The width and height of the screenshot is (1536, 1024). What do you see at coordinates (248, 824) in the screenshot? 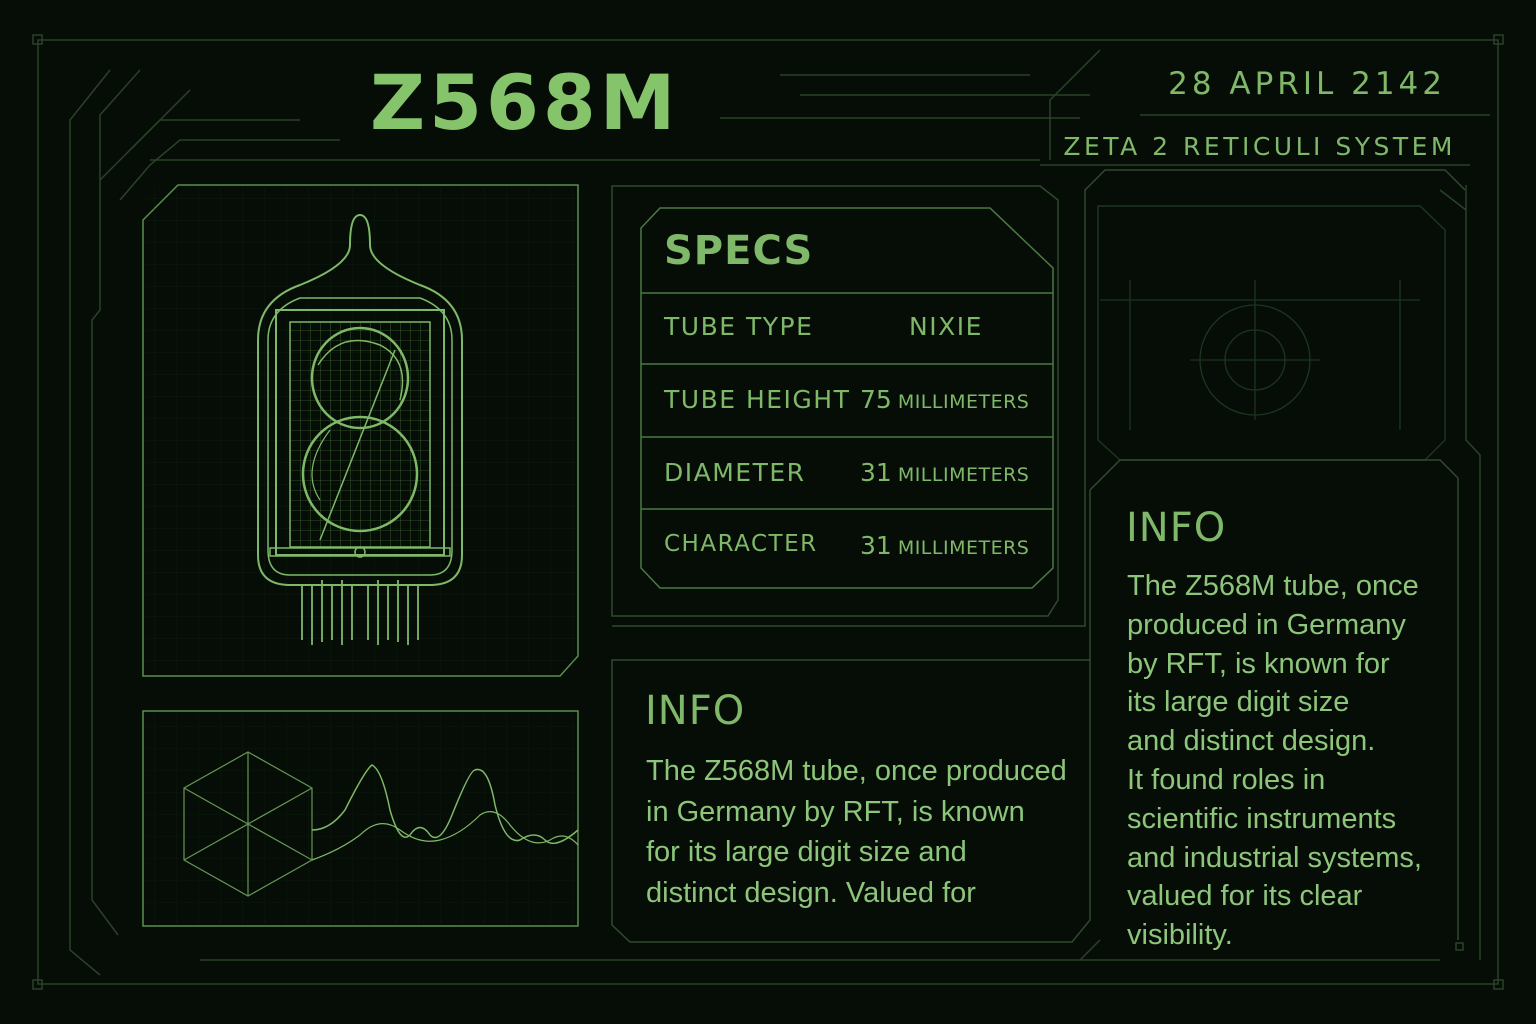
I see `wireframe-cube-icon` at bounding box center [248, 824].